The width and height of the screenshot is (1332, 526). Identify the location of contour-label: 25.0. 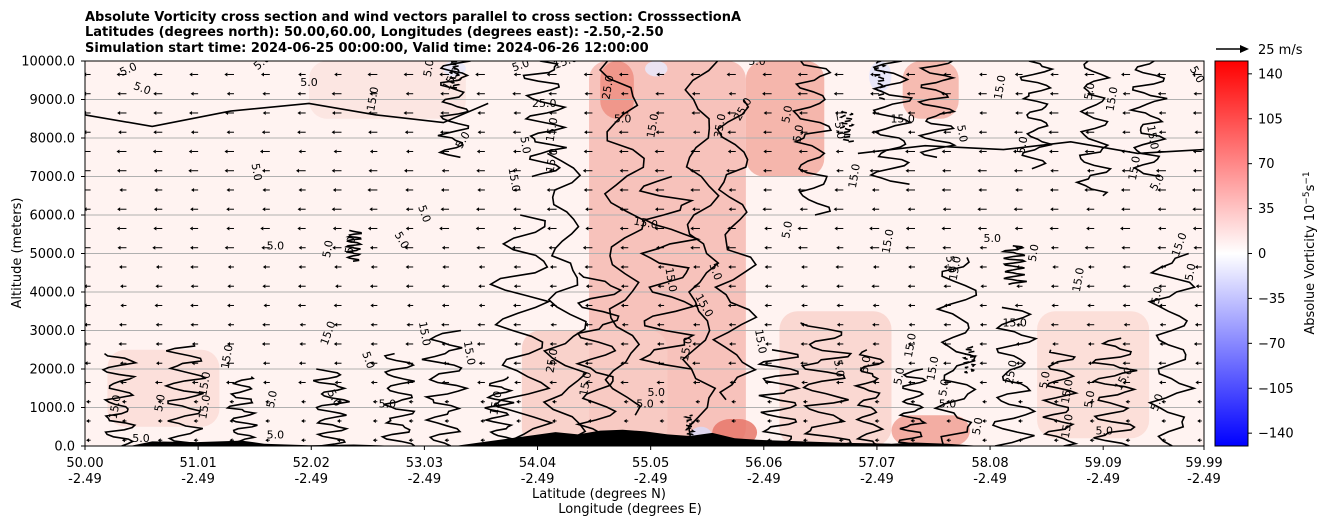
(607, 87).